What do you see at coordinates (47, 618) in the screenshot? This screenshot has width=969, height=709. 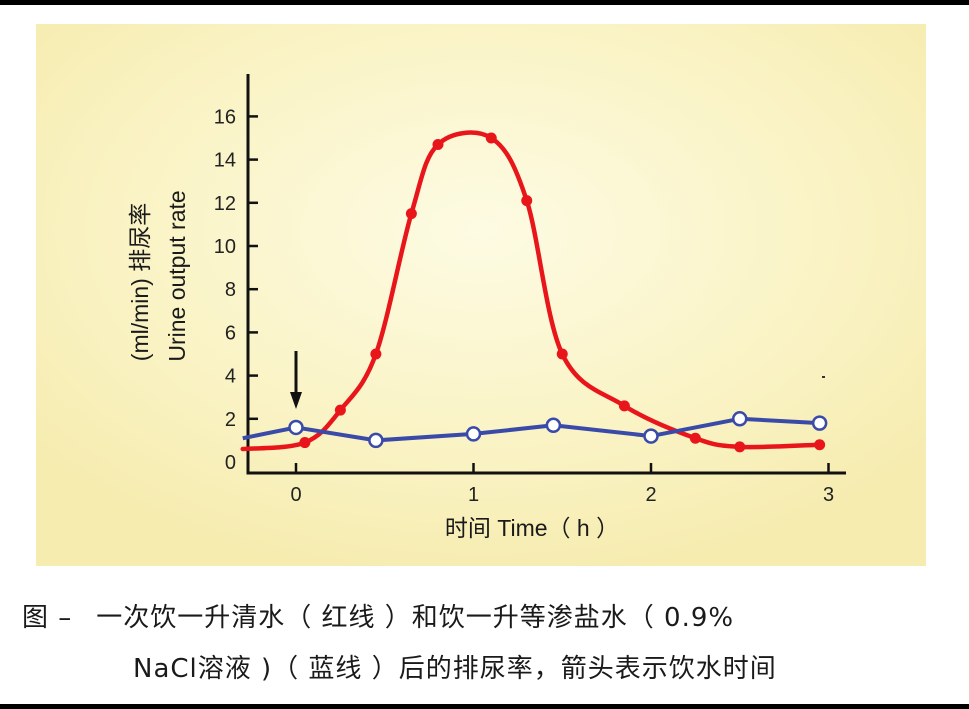 I see `caption-prefix: 图 –` at bounding box center [47, 618].